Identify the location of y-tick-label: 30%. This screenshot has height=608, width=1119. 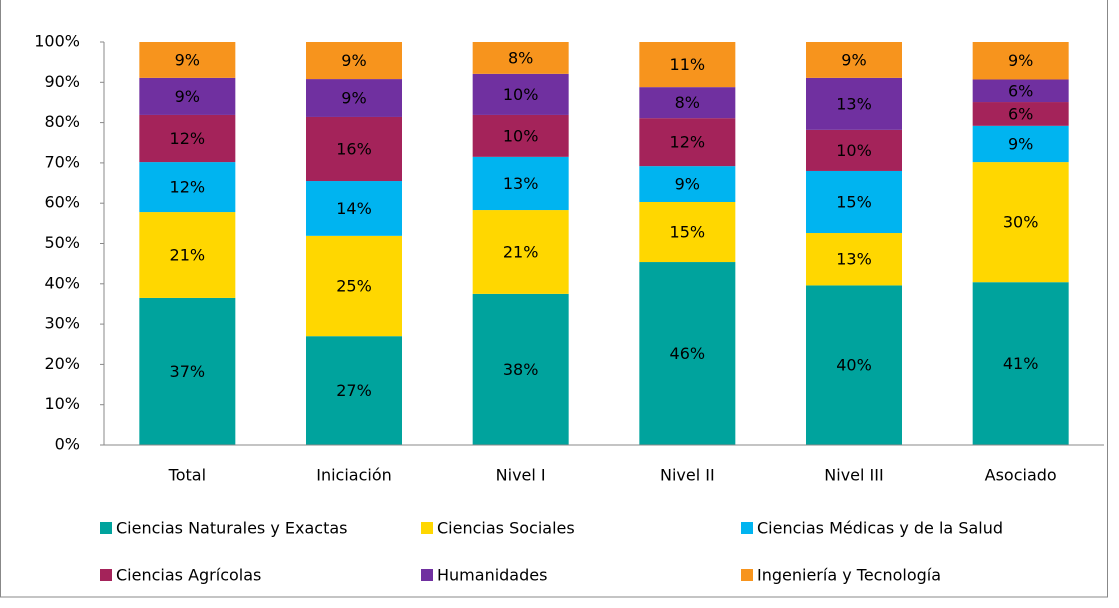
(62, 323).